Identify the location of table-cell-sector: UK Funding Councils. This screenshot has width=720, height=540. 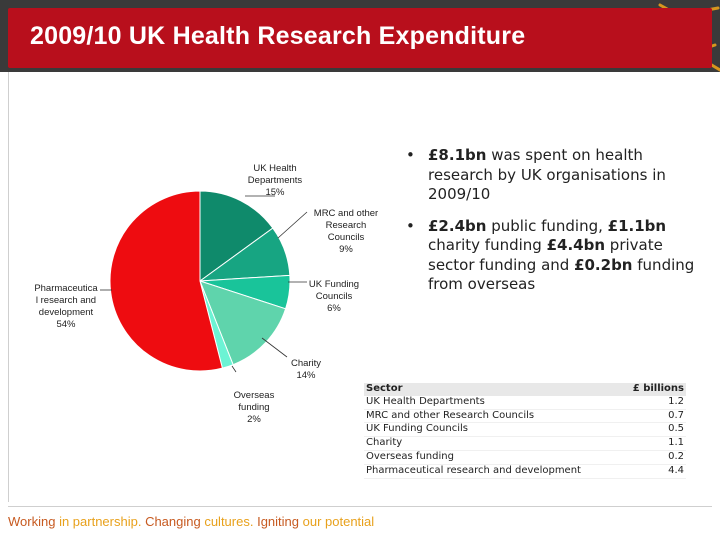
(493, 430).